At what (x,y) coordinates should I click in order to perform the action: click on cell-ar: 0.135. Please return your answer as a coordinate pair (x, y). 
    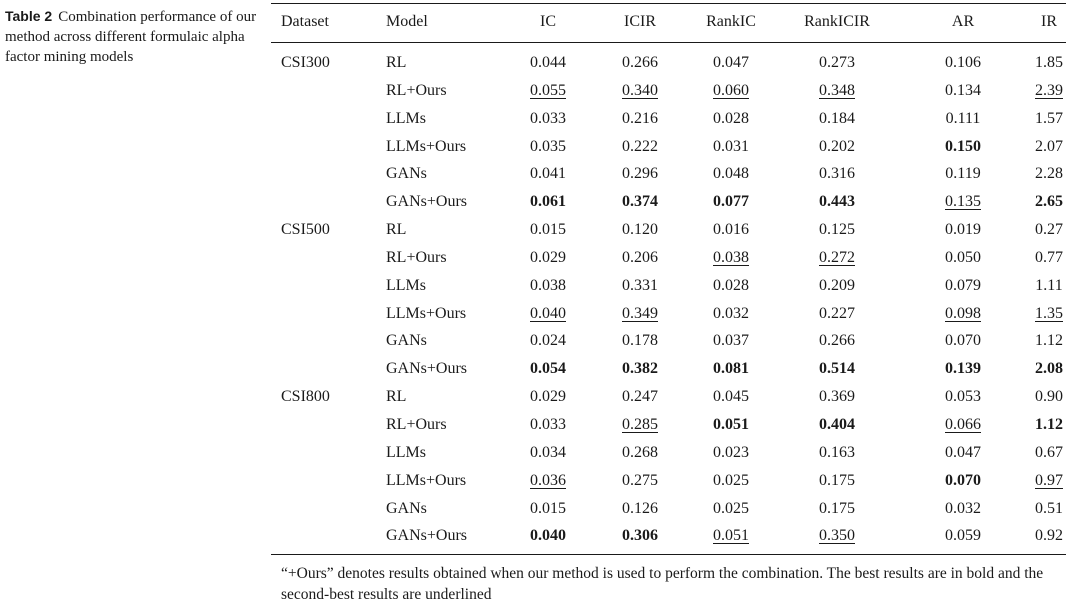
    Looking at the image, I should click on (963, 202).